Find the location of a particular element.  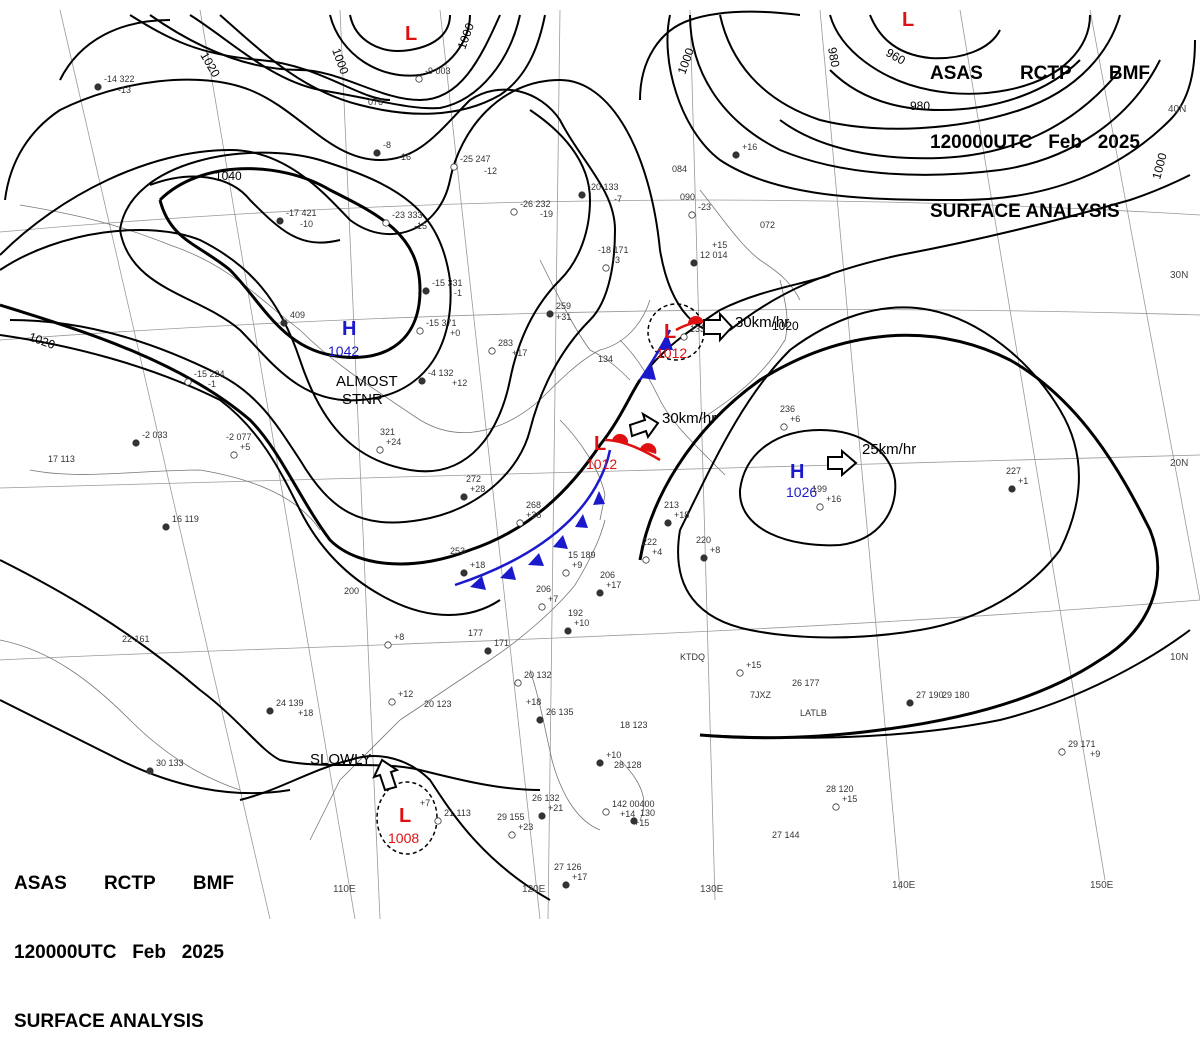

station-plot-value: 130 is located at coordinates (647, 813).